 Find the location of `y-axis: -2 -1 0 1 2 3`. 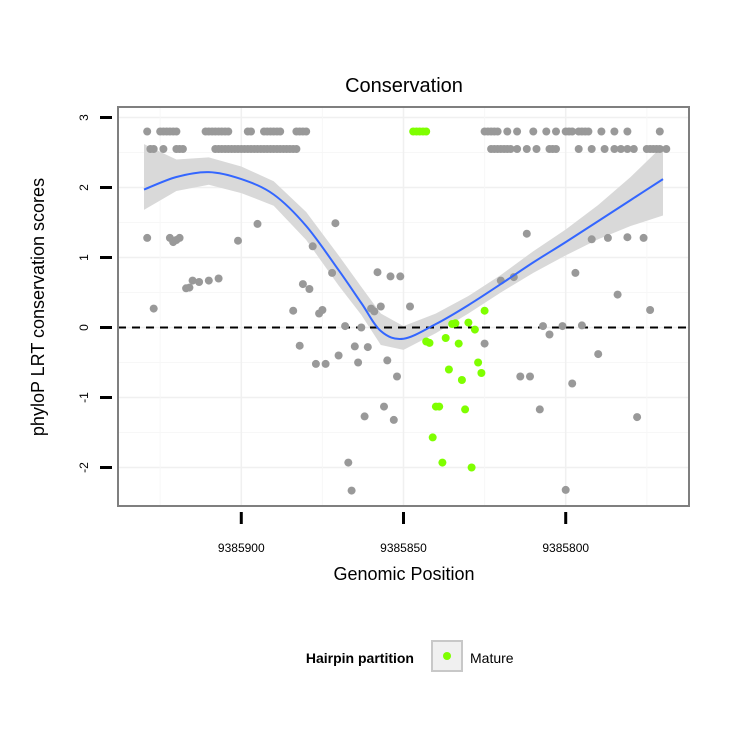

y-axis: -2 -1 0 1 2 3 is located at coordinates (94, 293).